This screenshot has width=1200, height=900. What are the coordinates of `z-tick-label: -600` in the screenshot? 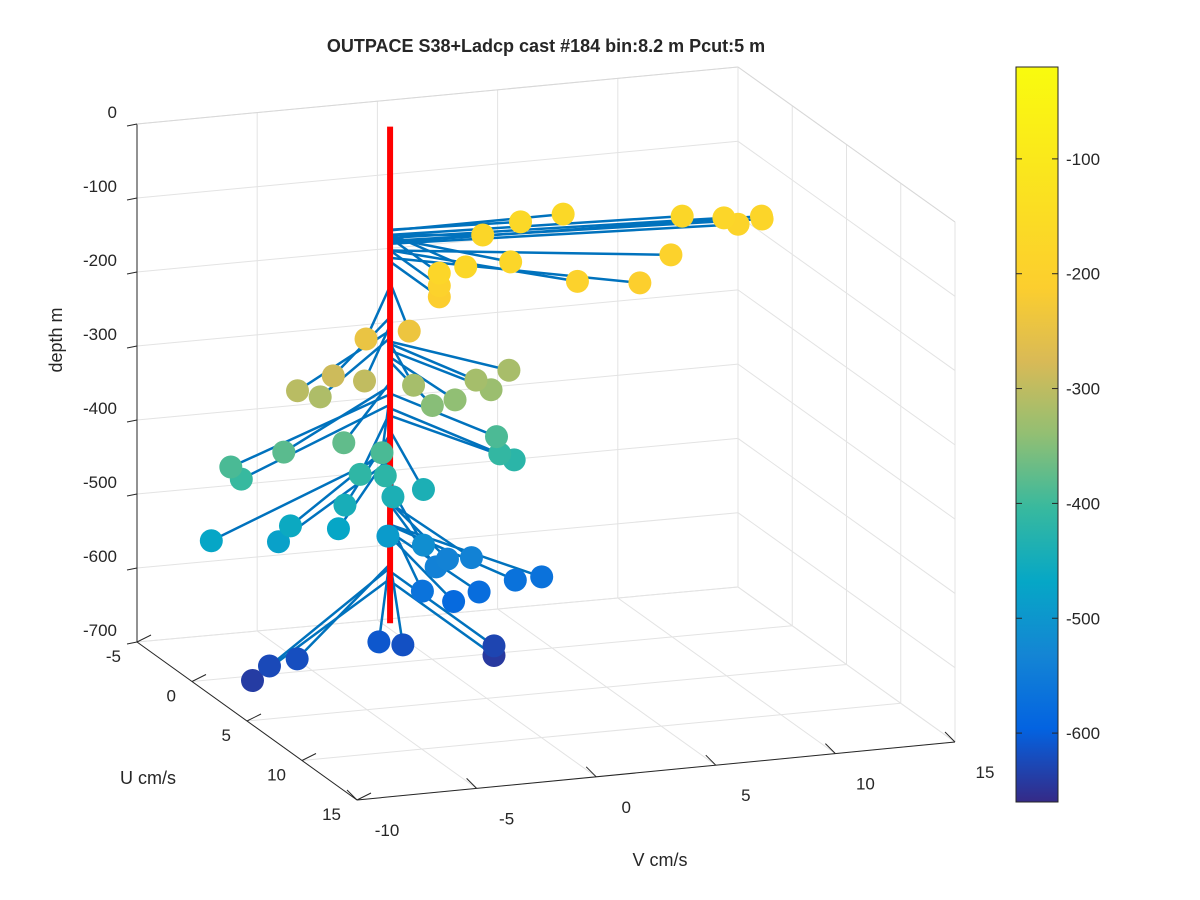 It's located at (100, 556).